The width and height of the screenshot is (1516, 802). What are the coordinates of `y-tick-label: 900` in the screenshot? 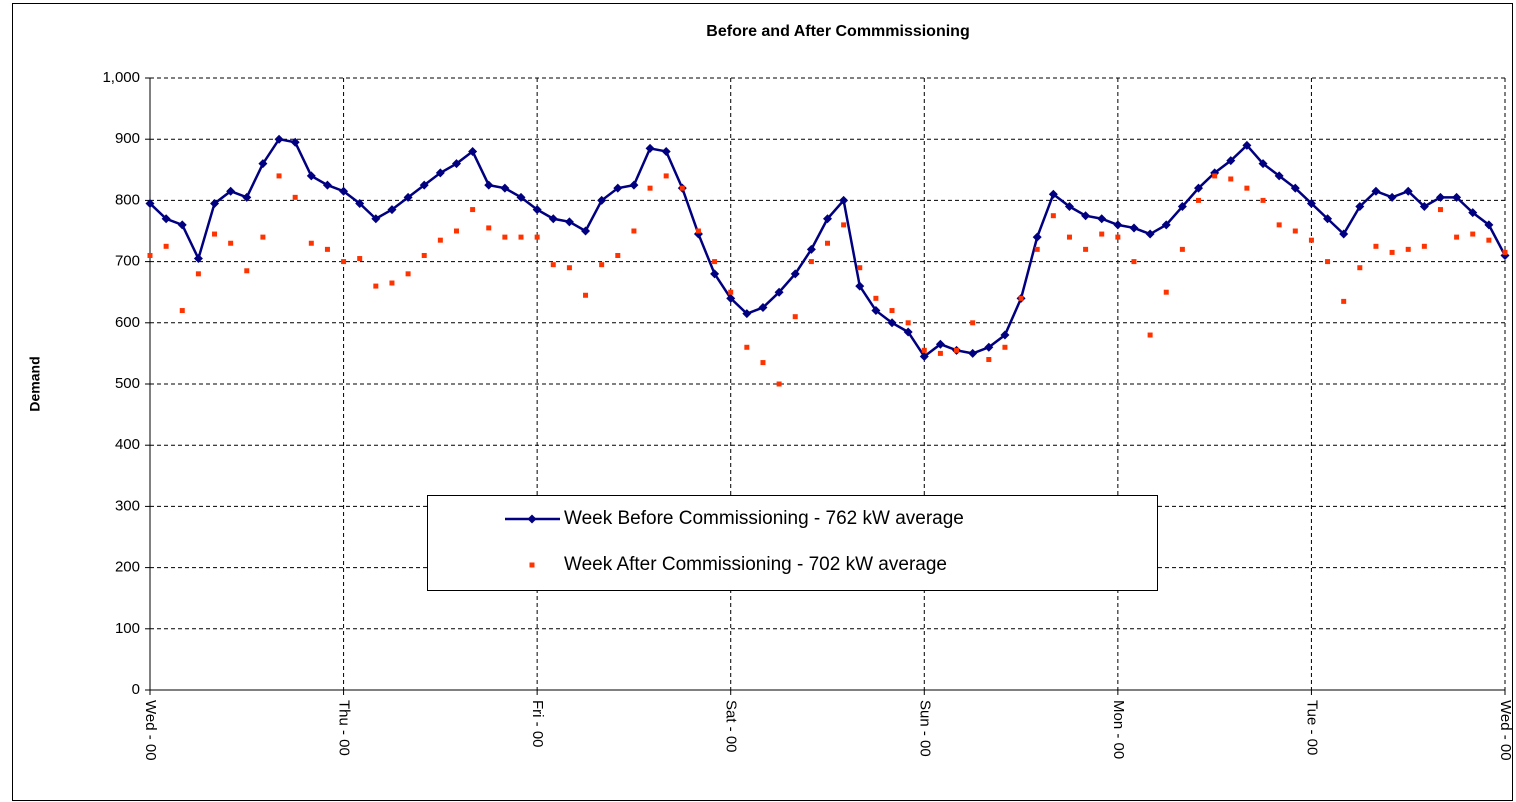 It's located at (127, 138).